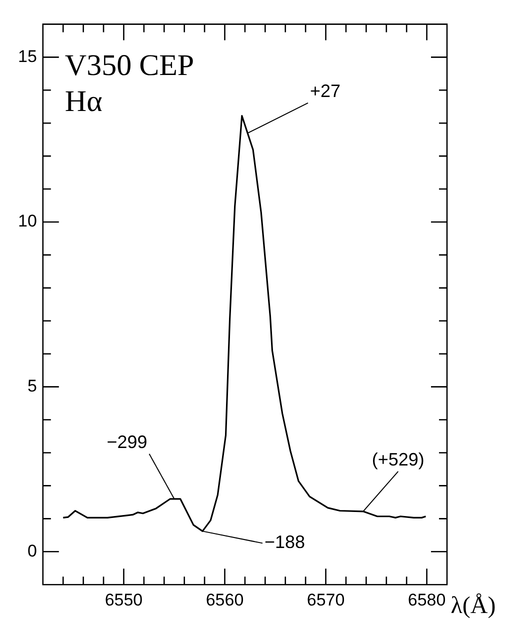  What do you see at coordinates (27, 221) in the screenshot?
I see `y-tick-label: 10` at bounding box center [27, 221].